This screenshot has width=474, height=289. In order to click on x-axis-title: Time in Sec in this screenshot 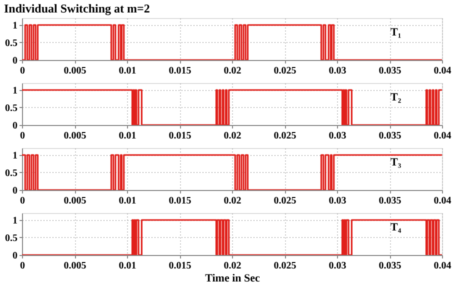, I will do `click(232, 278)`.